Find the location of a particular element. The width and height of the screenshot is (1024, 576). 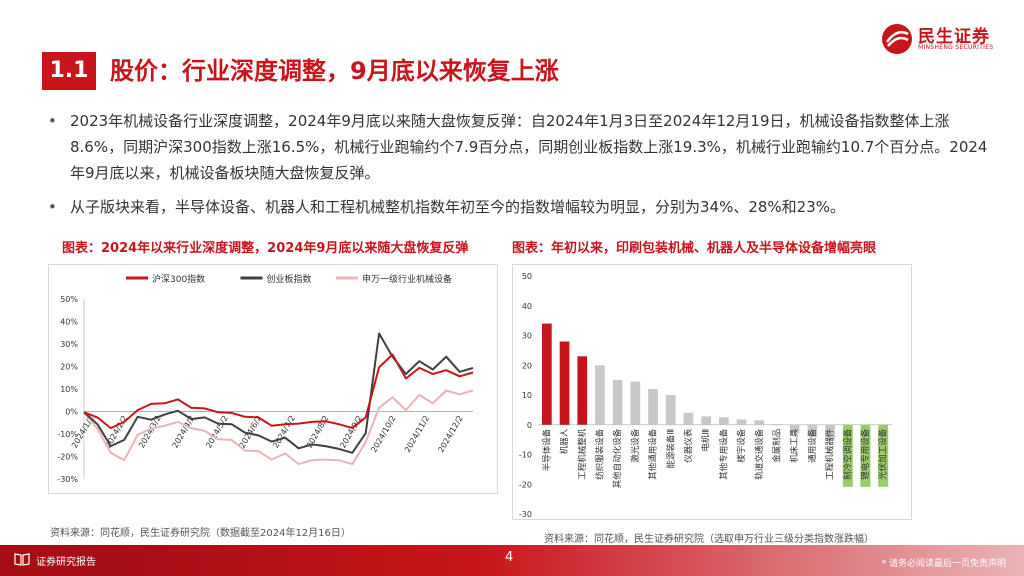

category-label: 工程机械器件 is located at coordinates (830, 454).